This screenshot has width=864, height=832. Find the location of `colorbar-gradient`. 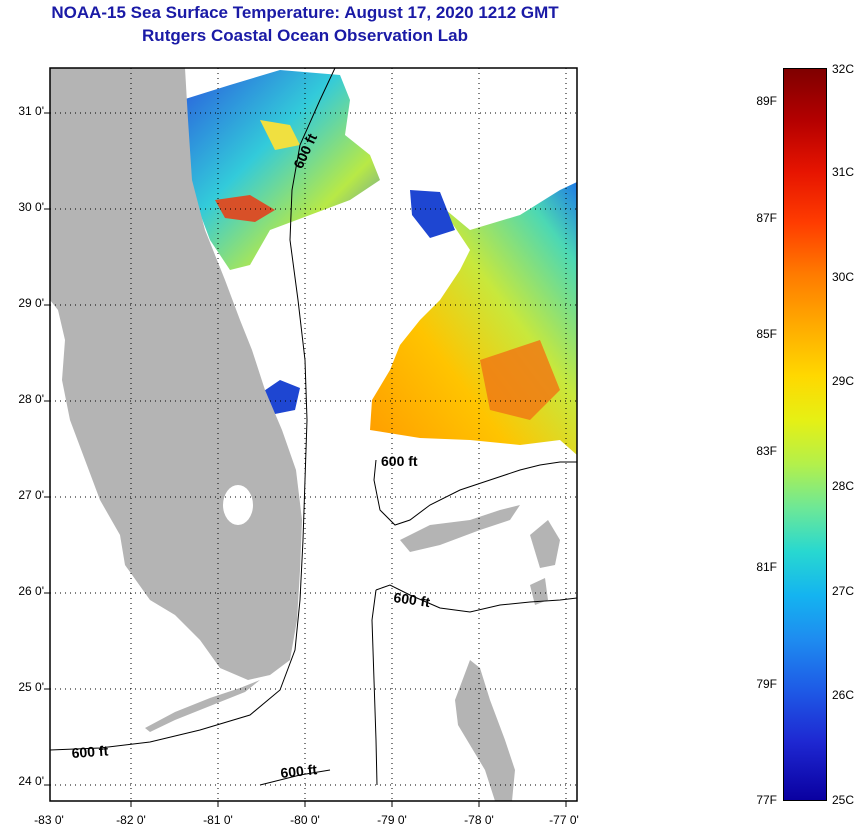

colorbar-gradient is located at coordinates (805, 434).